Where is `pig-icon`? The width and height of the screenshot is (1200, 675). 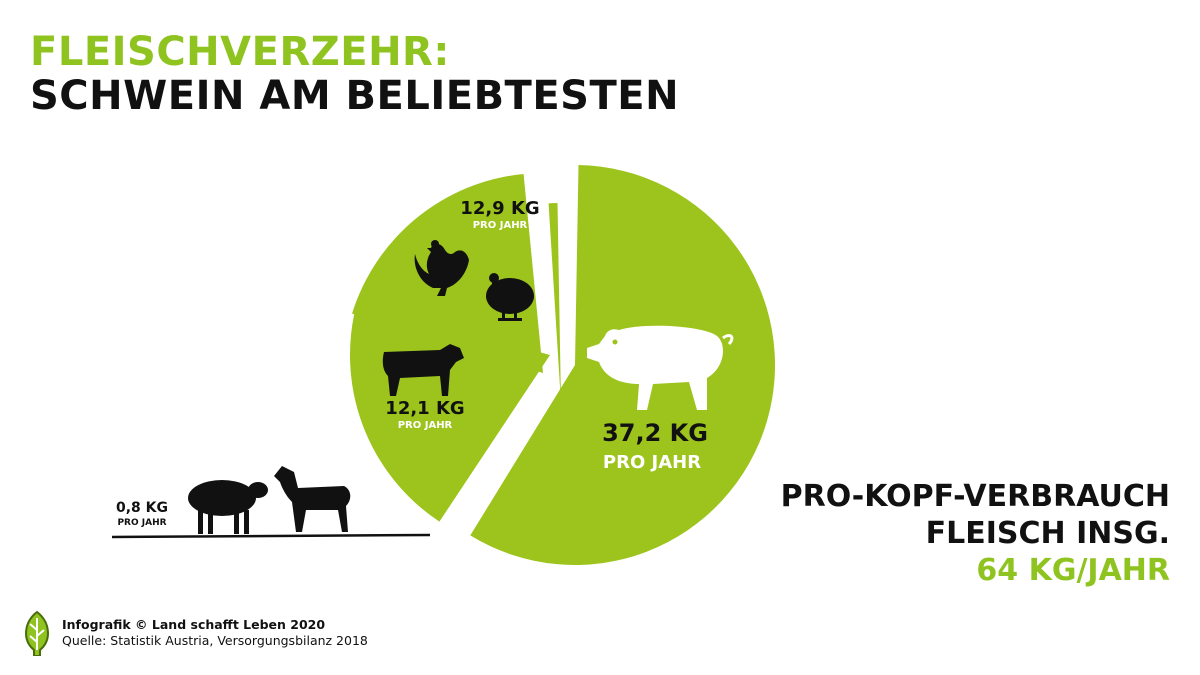 pig-icon is located at coordinates (660, 367).